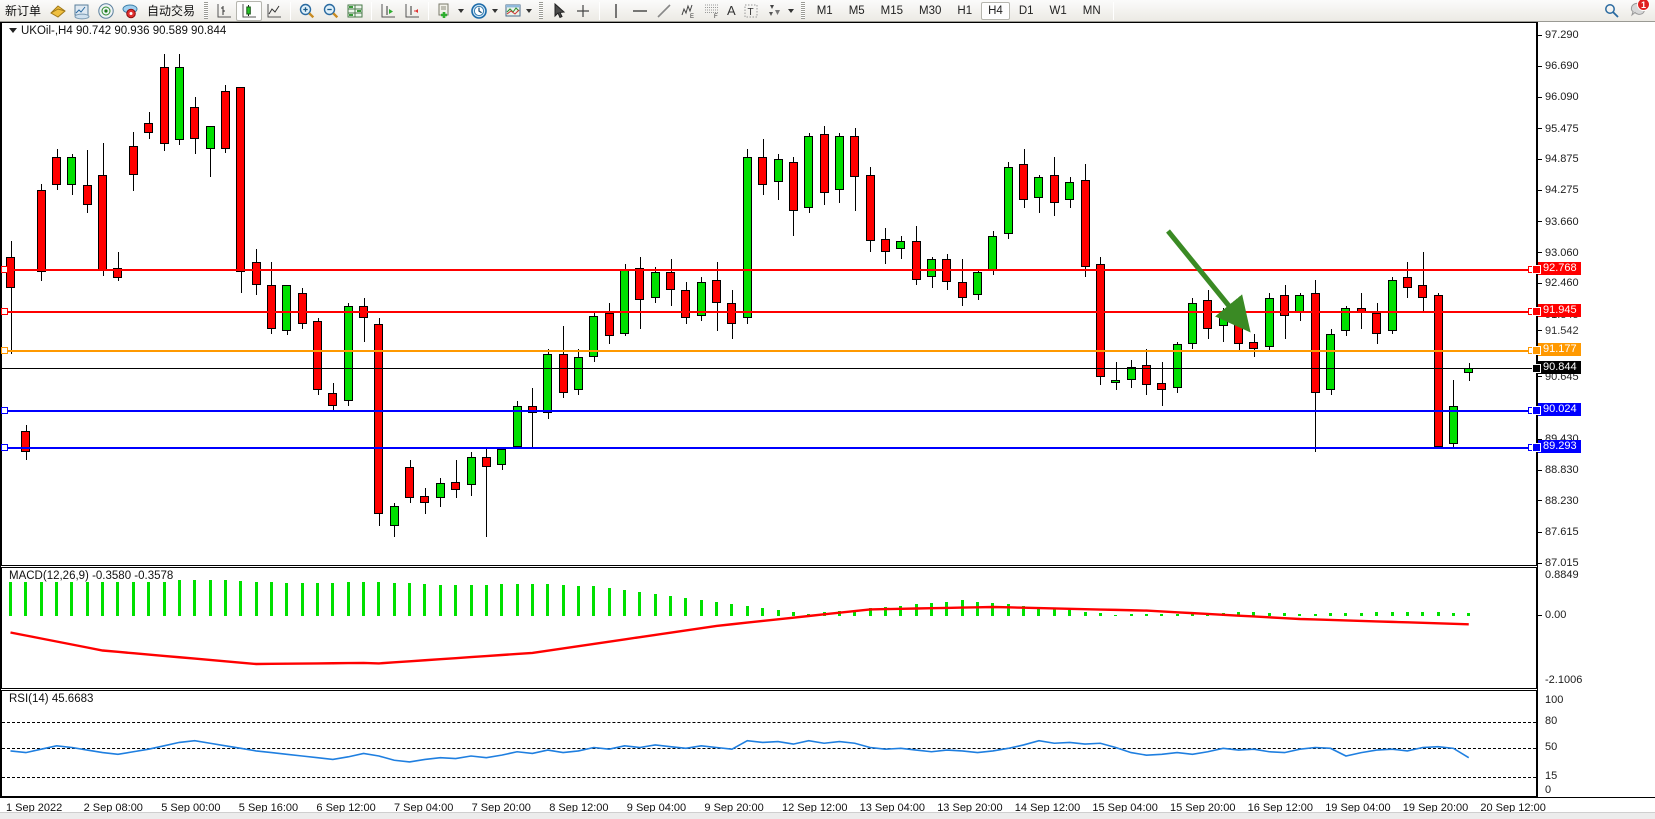 The width and height of the screenshot is (1655, 819). What do you see at coordinates (513, 11) in the screenshot?
I see `templates-icon` at bounding box center [513, 11].